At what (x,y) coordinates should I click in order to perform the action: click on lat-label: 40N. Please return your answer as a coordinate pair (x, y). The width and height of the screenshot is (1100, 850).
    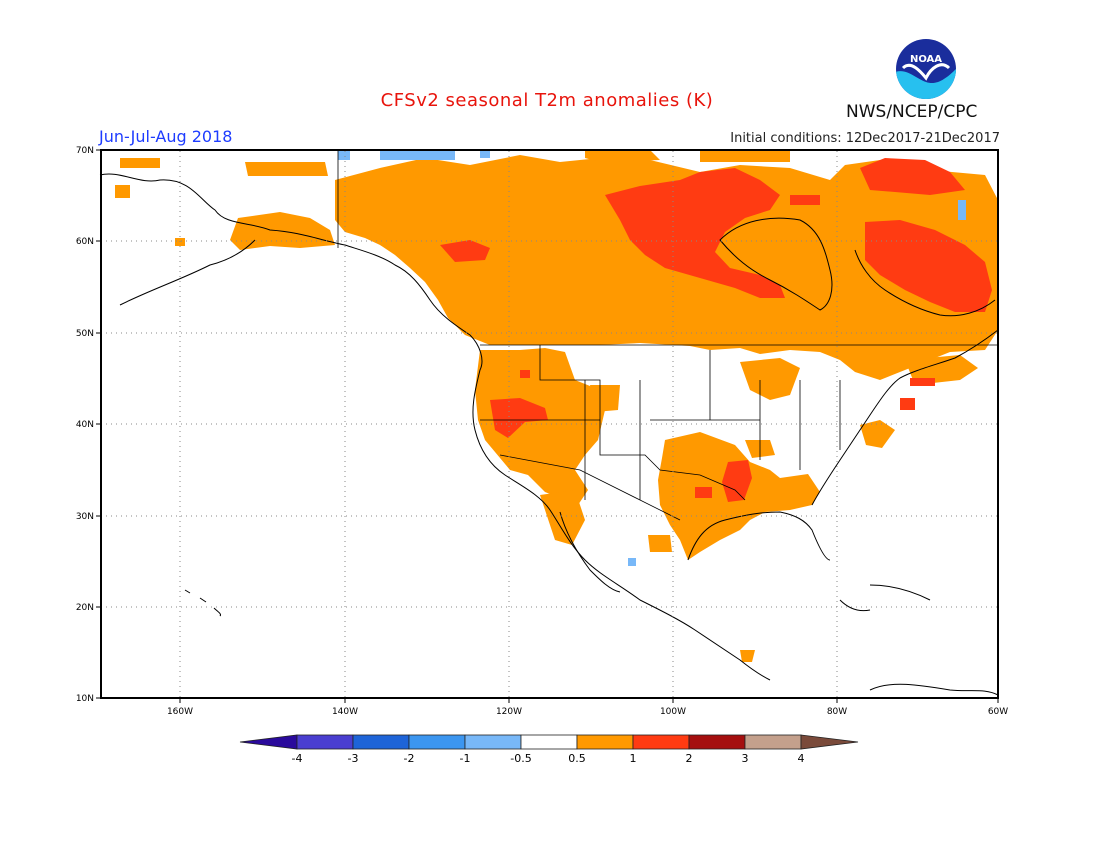
    Looking at the image, I should click on (85, 425).